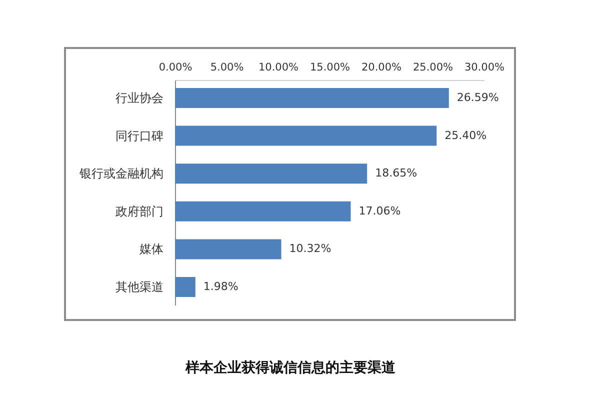  I want to click on x-tick-label: 15.00%, so click(330, 68).